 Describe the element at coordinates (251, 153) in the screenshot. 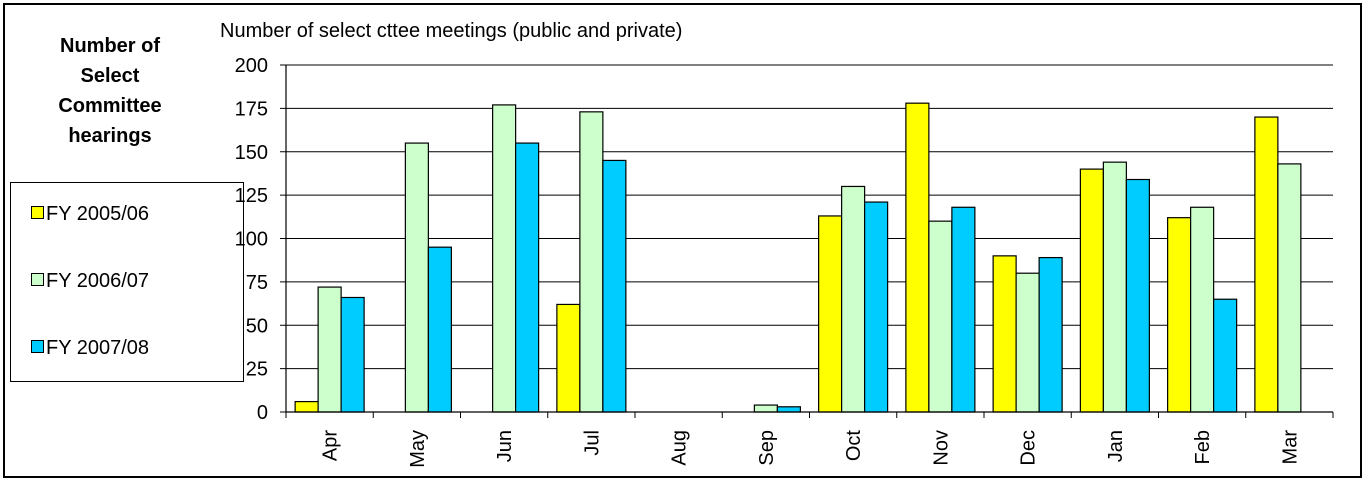

I see `y-tick-label: 150` at that location.